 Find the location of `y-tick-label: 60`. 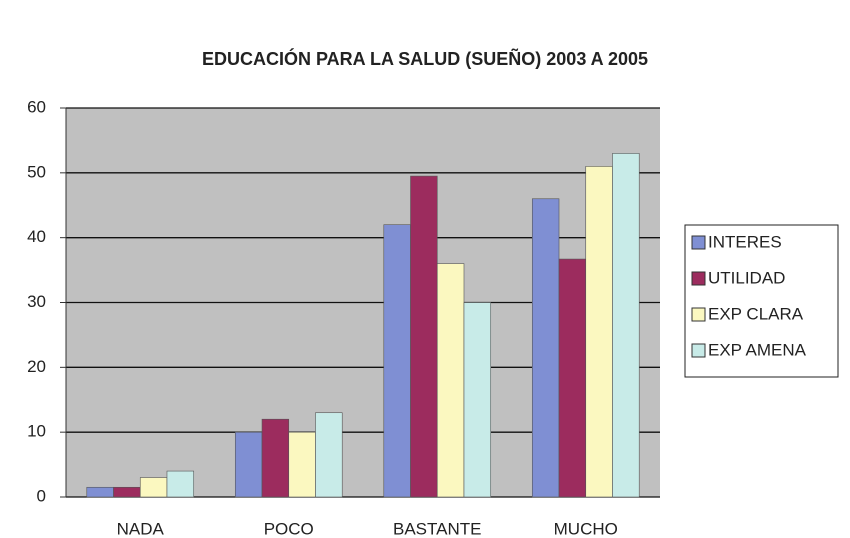

y-tick-label: 60 is located at coordinates (36, 106).